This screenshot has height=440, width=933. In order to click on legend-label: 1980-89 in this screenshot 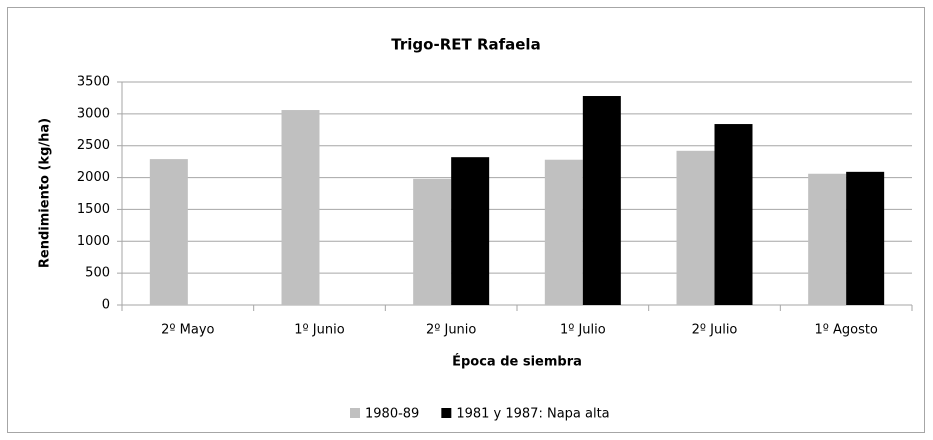, I will do `click(392, 414)`.